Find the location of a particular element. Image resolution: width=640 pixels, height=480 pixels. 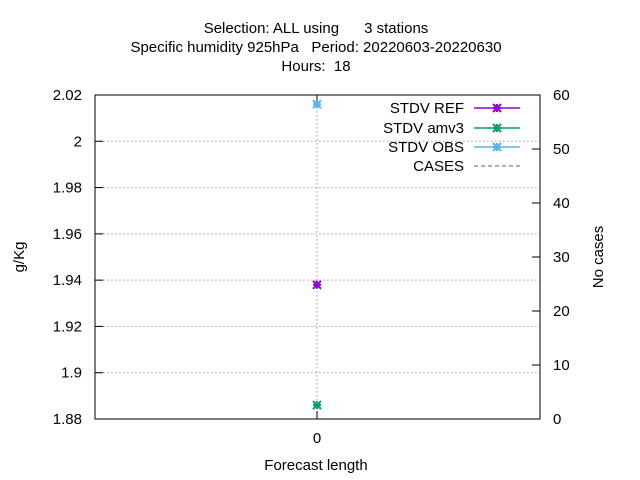

y-tick-label: 1.96 is located at coordinates (67, 234).